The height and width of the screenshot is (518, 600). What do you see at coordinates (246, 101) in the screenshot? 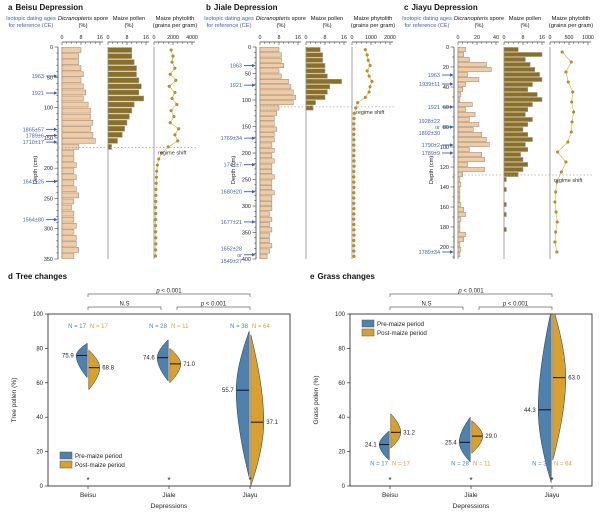
I see `depth-tick-label: 100` at bounding box center [246, 101].